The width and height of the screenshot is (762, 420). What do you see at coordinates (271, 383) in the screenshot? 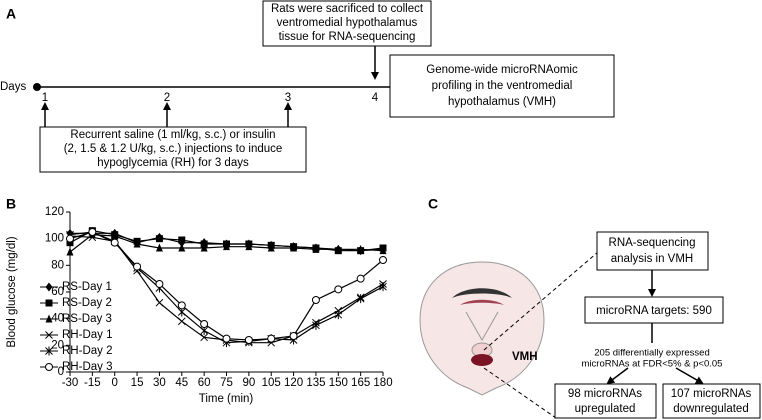
I see `x-tick-label: 105` at bounding box center [271, 383].